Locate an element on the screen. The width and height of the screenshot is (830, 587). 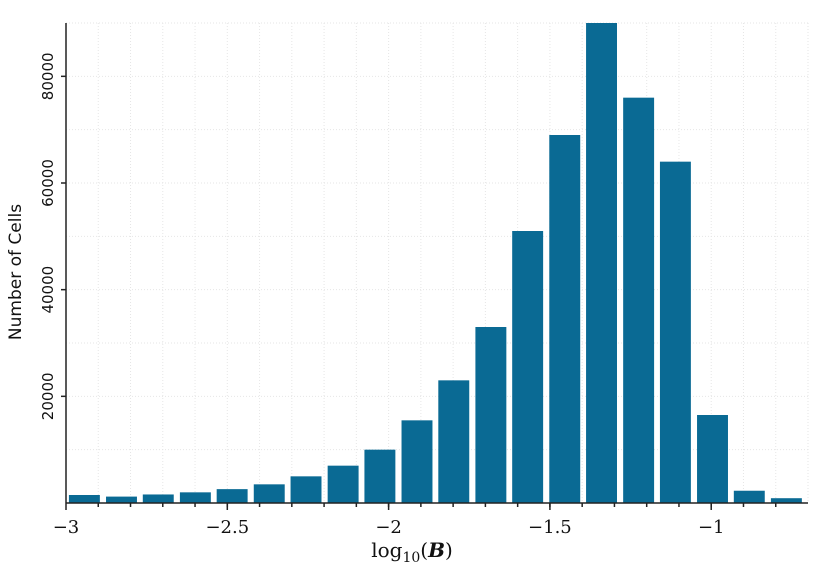
y-tick-label: 80000 is located at coordinates (48, 76).